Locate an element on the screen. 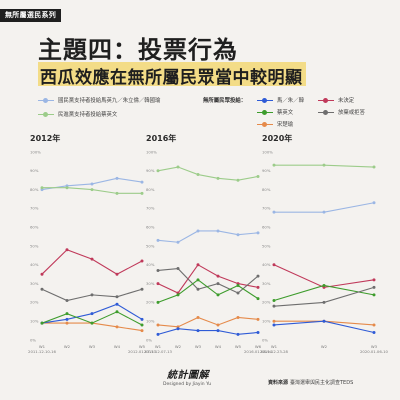 This screenshot has height=400, width=400. legend-label: 馬／朱／韓 is located at coordinates (290, 101).